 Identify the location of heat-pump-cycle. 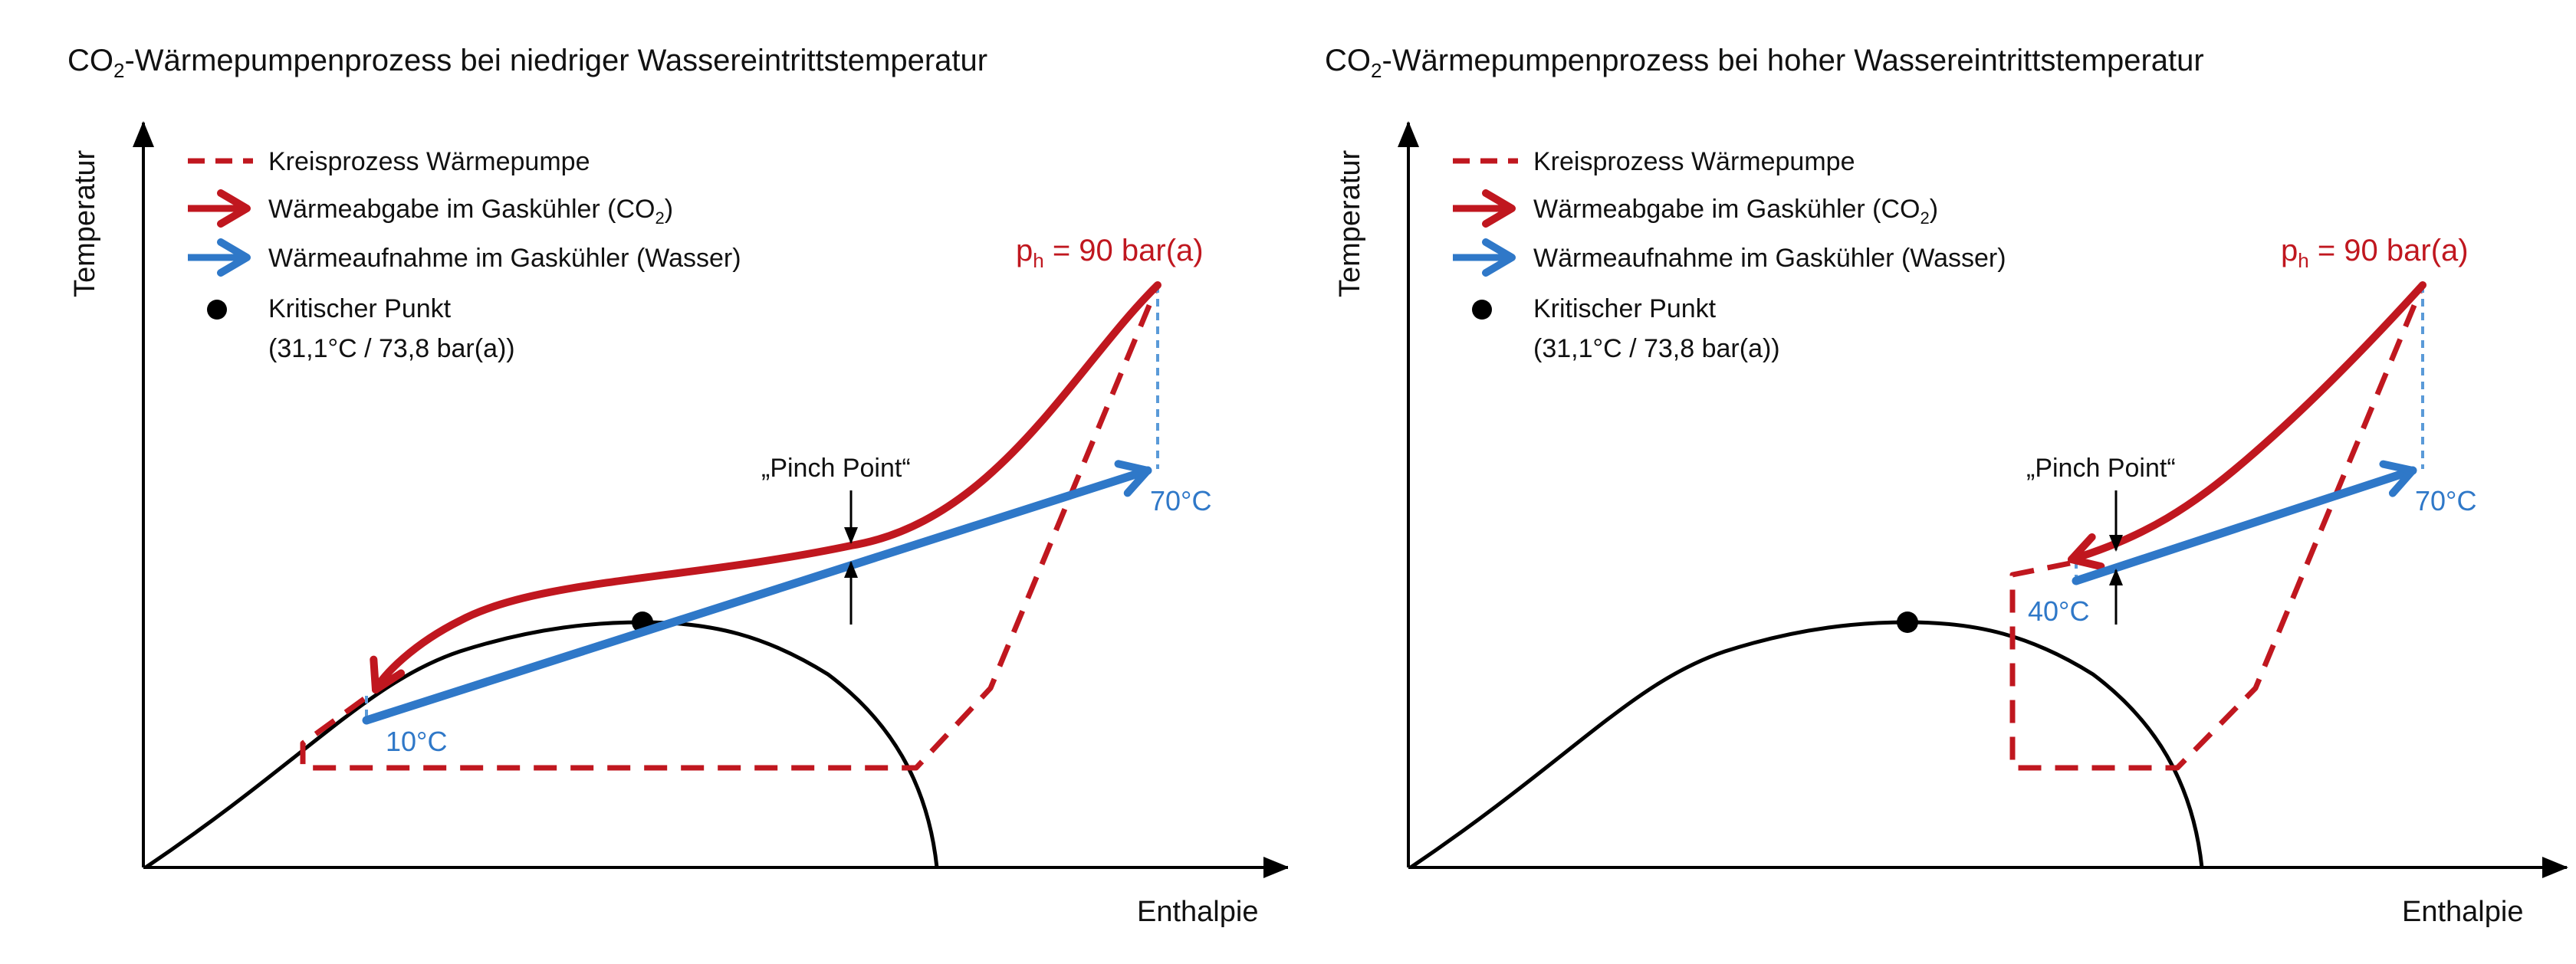
(2217, 527).